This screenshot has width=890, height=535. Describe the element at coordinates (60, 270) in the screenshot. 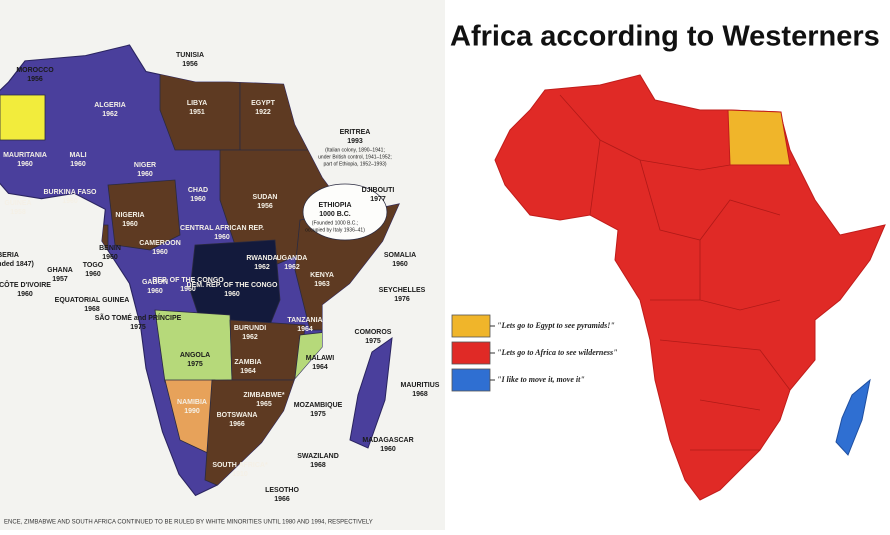

I see `country-name: GHANA` at that location.